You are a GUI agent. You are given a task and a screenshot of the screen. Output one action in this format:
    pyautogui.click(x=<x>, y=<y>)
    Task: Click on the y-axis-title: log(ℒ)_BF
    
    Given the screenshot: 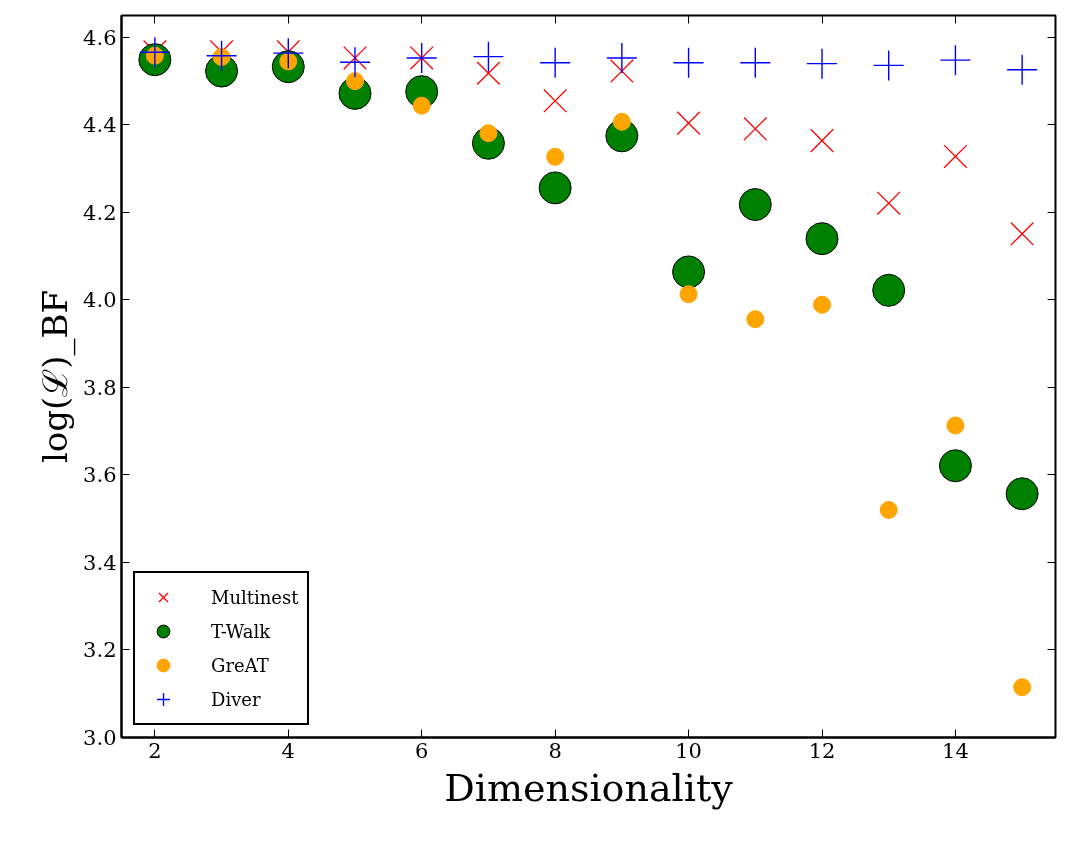 What is the action you would take?
    pyautogui.click(x=56, y=376)
    